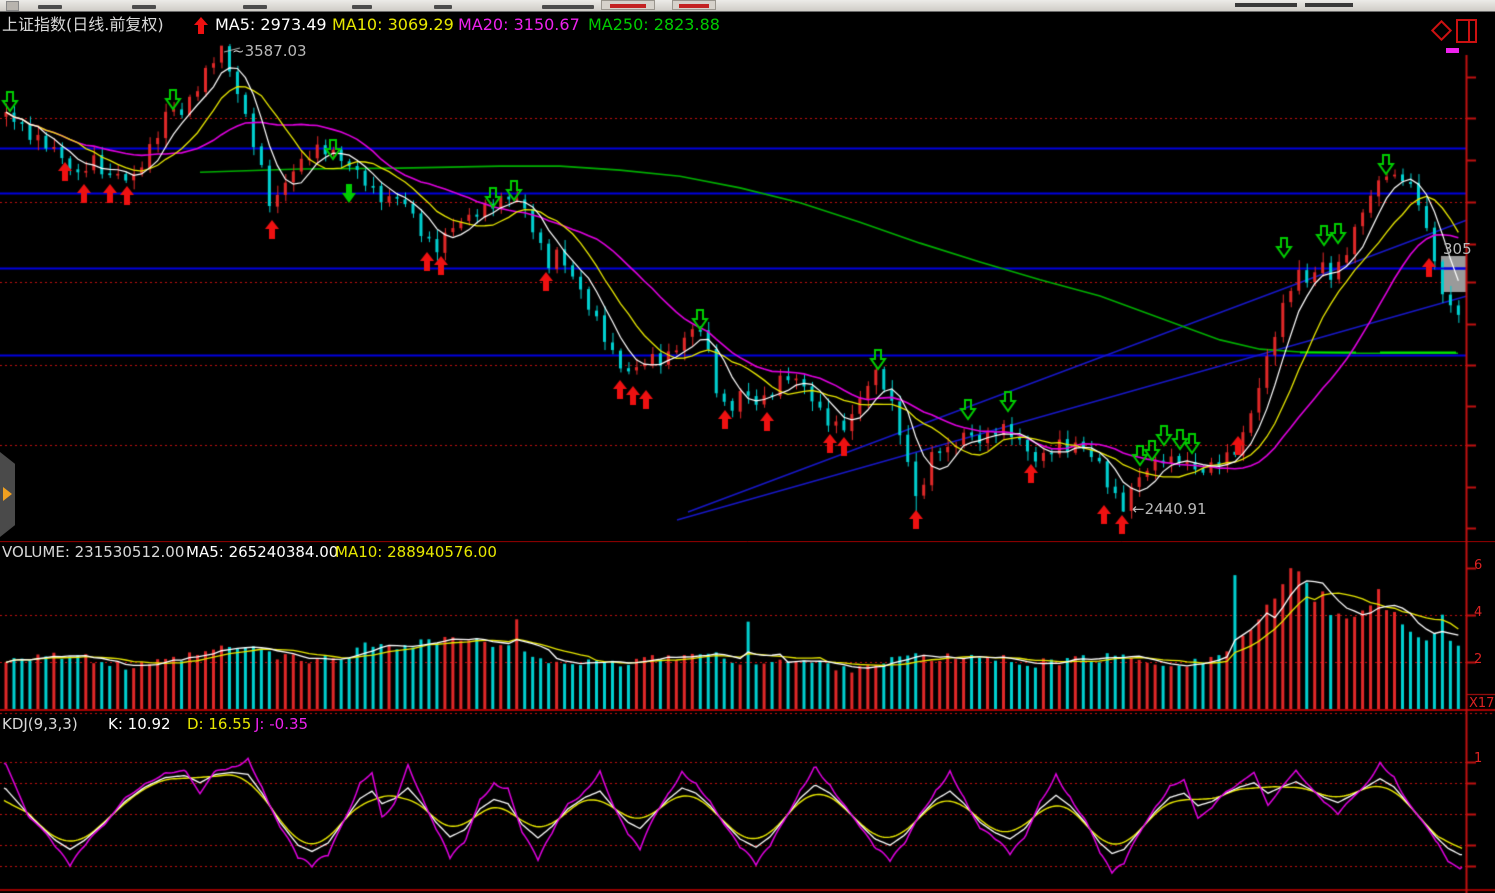 The height and width of the screenshot is (893, 1495). I want to click on kdj-d-value: D: 16.55, so click(219, 724).